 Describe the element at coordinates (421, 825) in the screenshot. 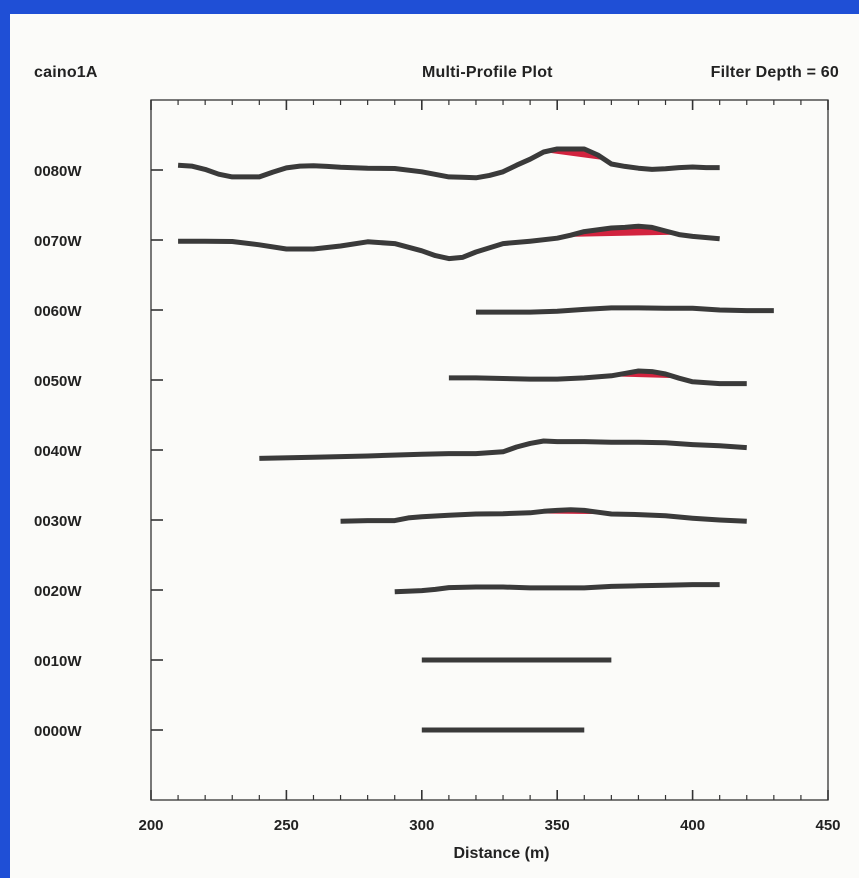

I see `x-tick-label: 300` at that location.